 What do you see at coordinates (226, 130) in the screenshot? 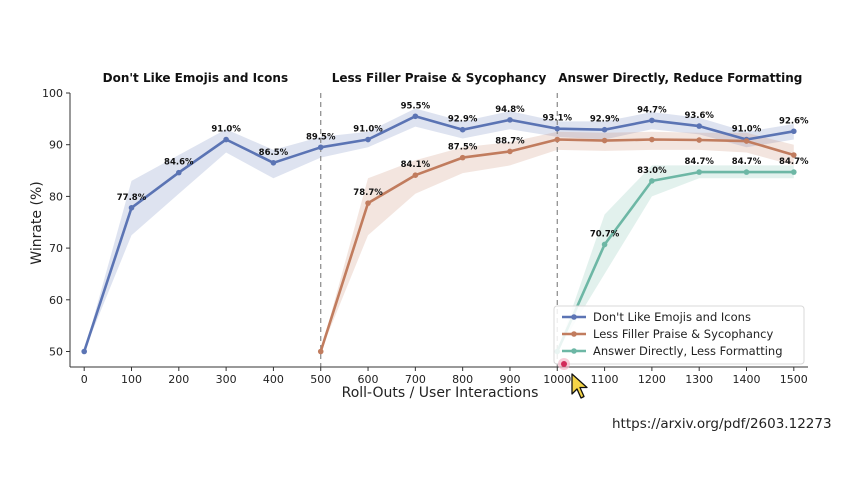
I see `data-label-don-t-like-emojis-and-icons-300: 91.0%` at bounding box center [226, 130].